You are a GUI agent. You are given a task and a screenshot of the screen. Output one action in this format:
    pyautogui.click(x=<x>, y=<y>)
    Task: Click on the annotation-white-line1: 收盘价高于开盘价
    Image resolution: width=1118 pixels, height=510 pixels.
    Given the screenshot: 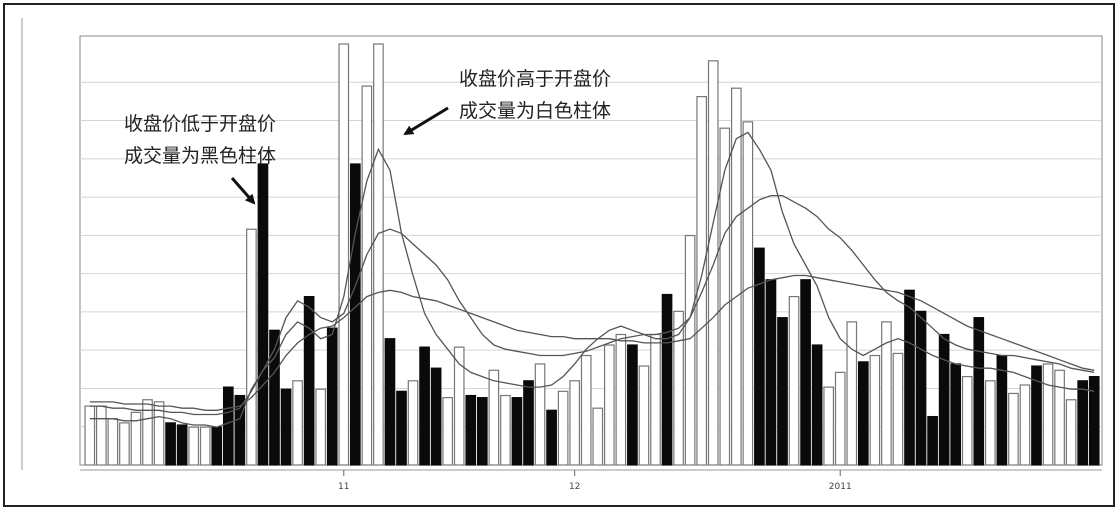 What is the action you would take?
    pyautogui.click(x=535, y=79)
    